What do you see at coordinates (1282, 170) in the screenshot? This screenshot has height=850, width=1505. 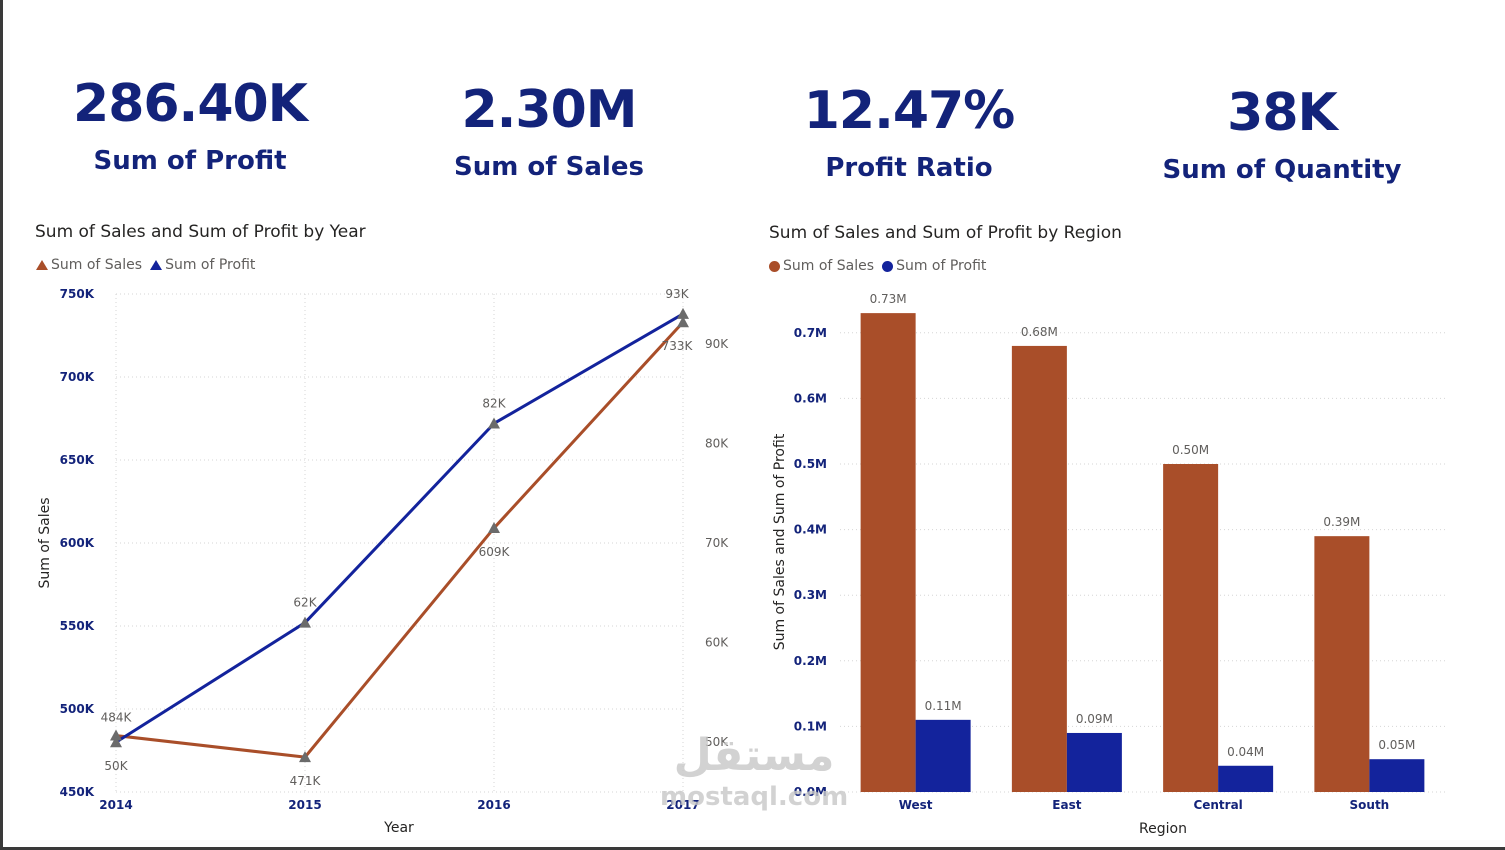 I see `kpi-label: Sum of Quantity` at bounding box center [1282, 170].